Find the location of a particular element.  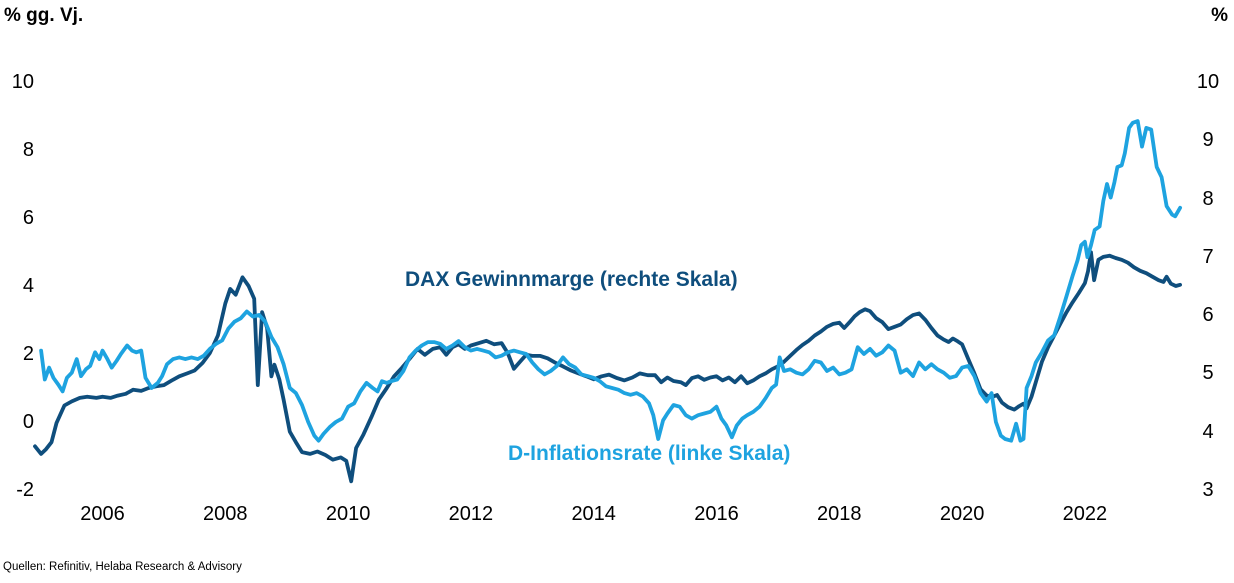

x-axis-tick: 2010 is located at coordinates (348, 514).